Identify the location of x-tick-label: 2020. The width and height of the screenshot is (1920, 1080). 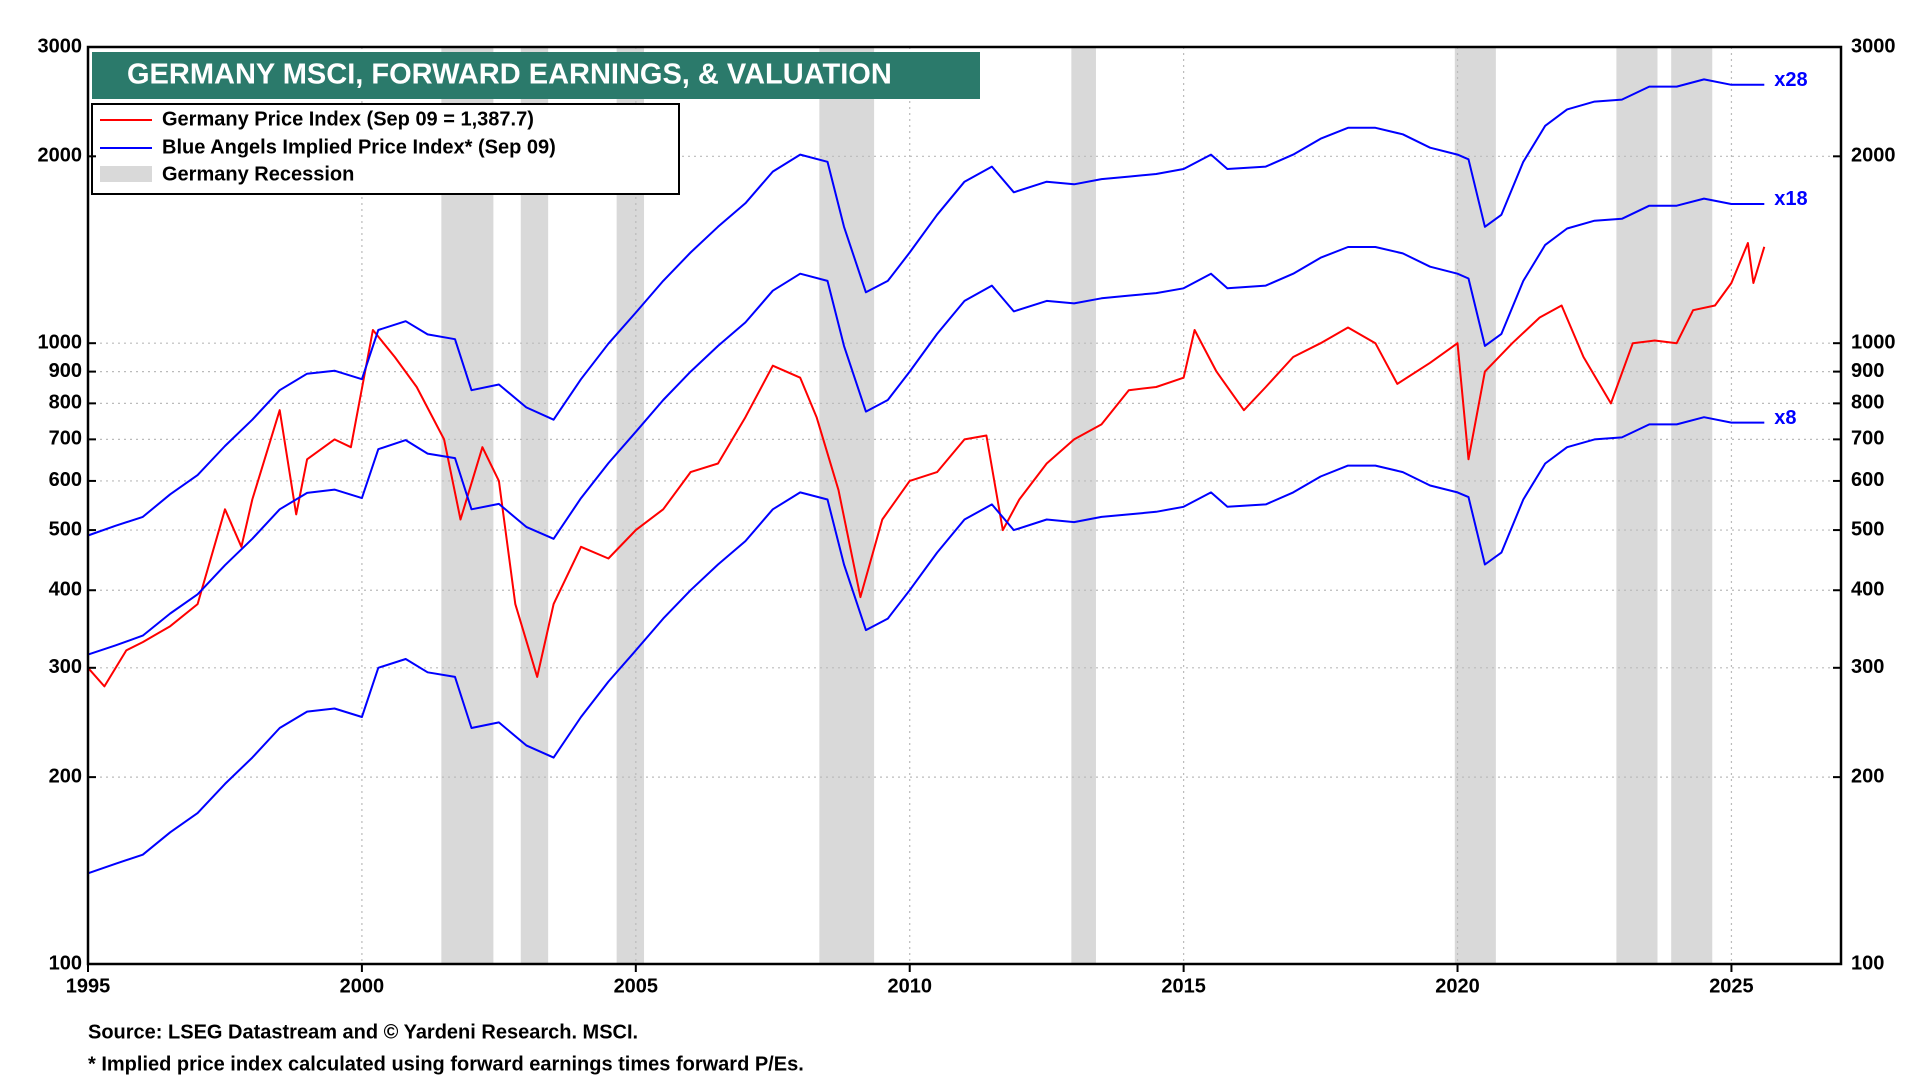
(1457, 986).